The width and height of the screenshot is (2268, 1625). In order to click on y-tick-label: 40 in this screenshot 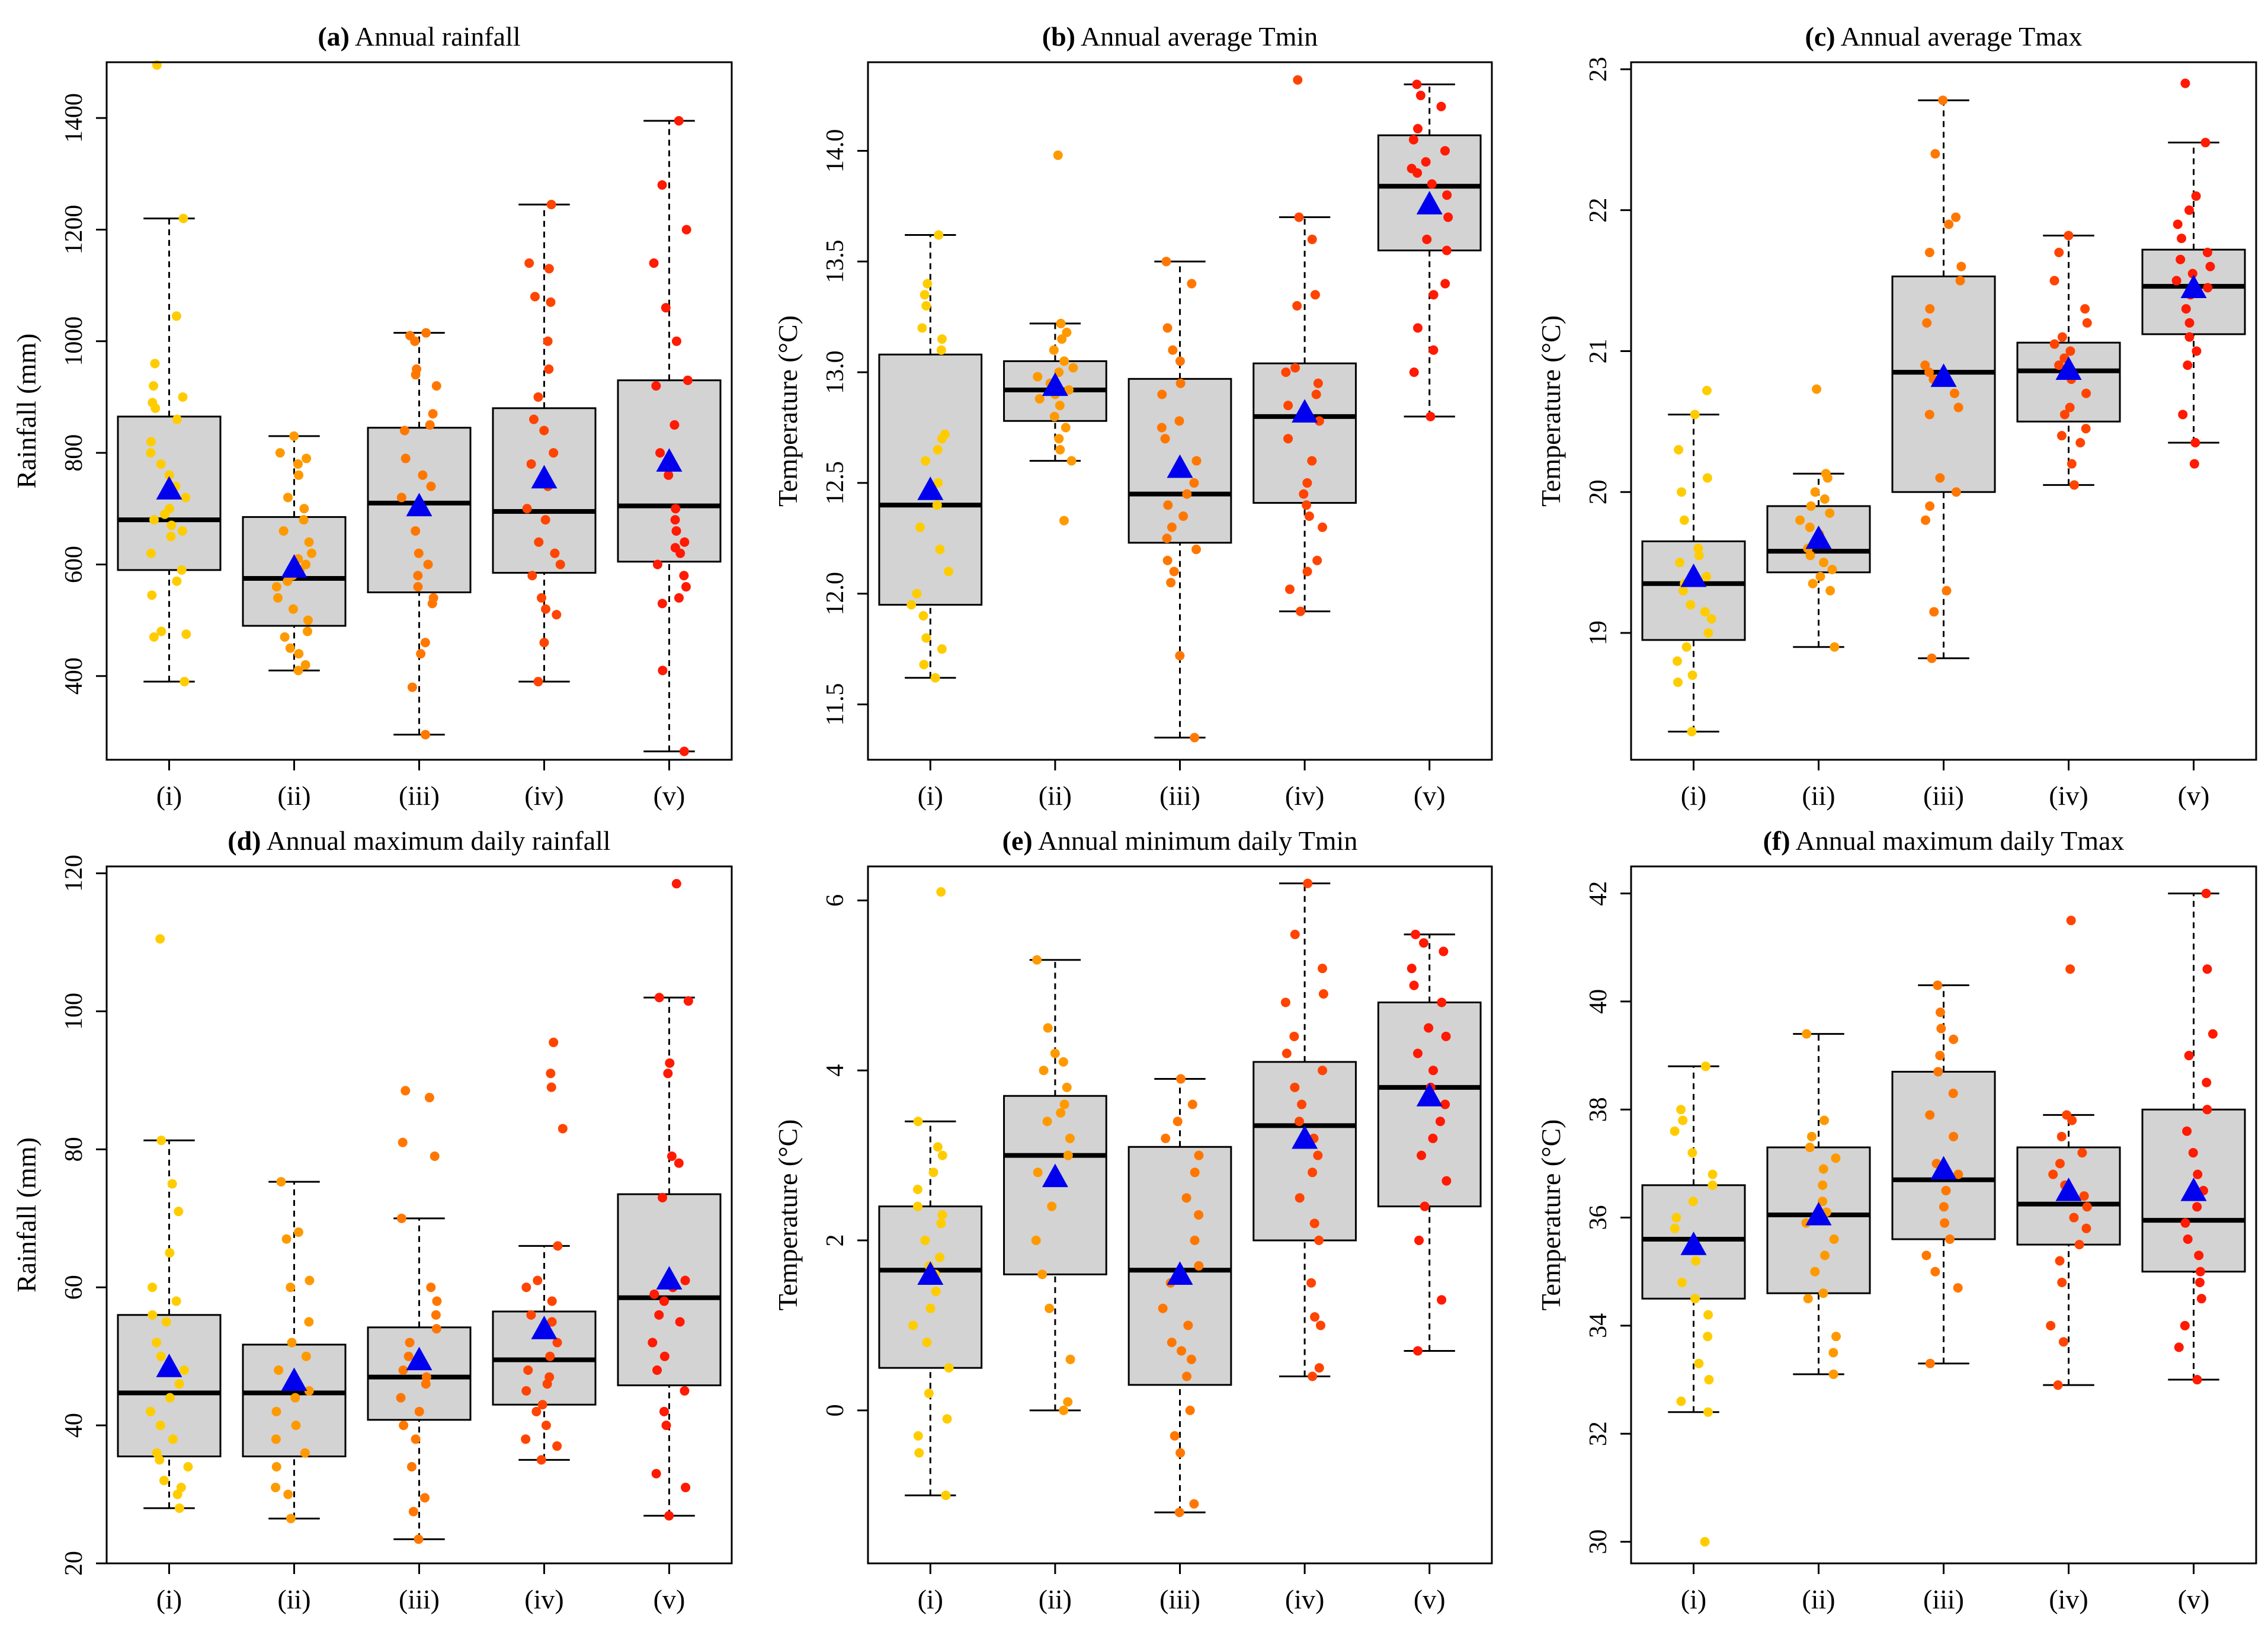, I will do `click(74, 1426)`.